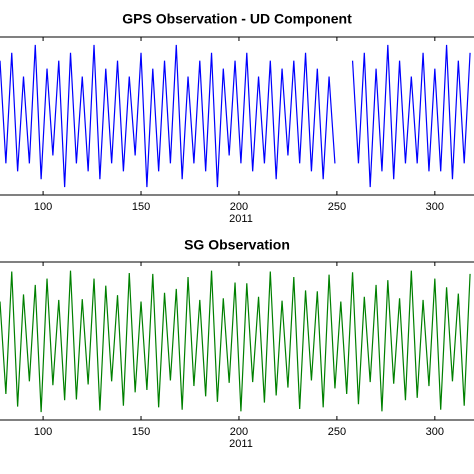  Describe the element at coordinates (237, 245) in the screenshot. I see `chart-title: SG Observation` at that location.